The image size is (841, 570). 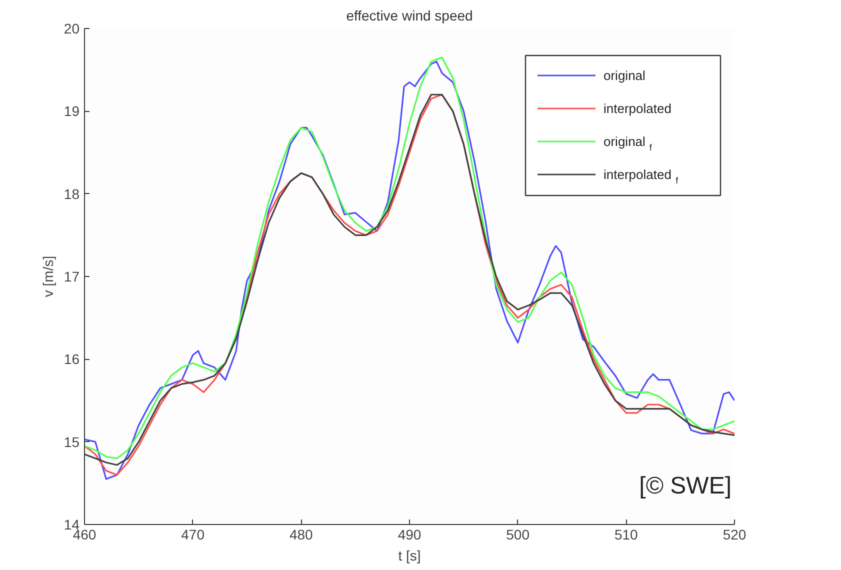 What do you see at coordinates (409, 556) in the screenshot?
I see `x-axis-title: t [s]` at bounding box center [409, 556].